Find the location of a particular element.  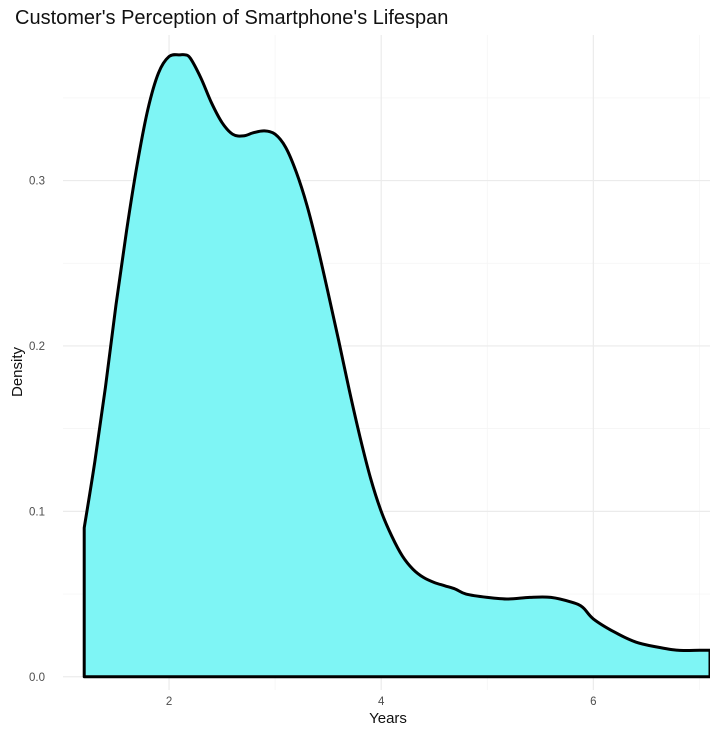

y-tick-label: 0.0 is located at coordinates (37, 678).